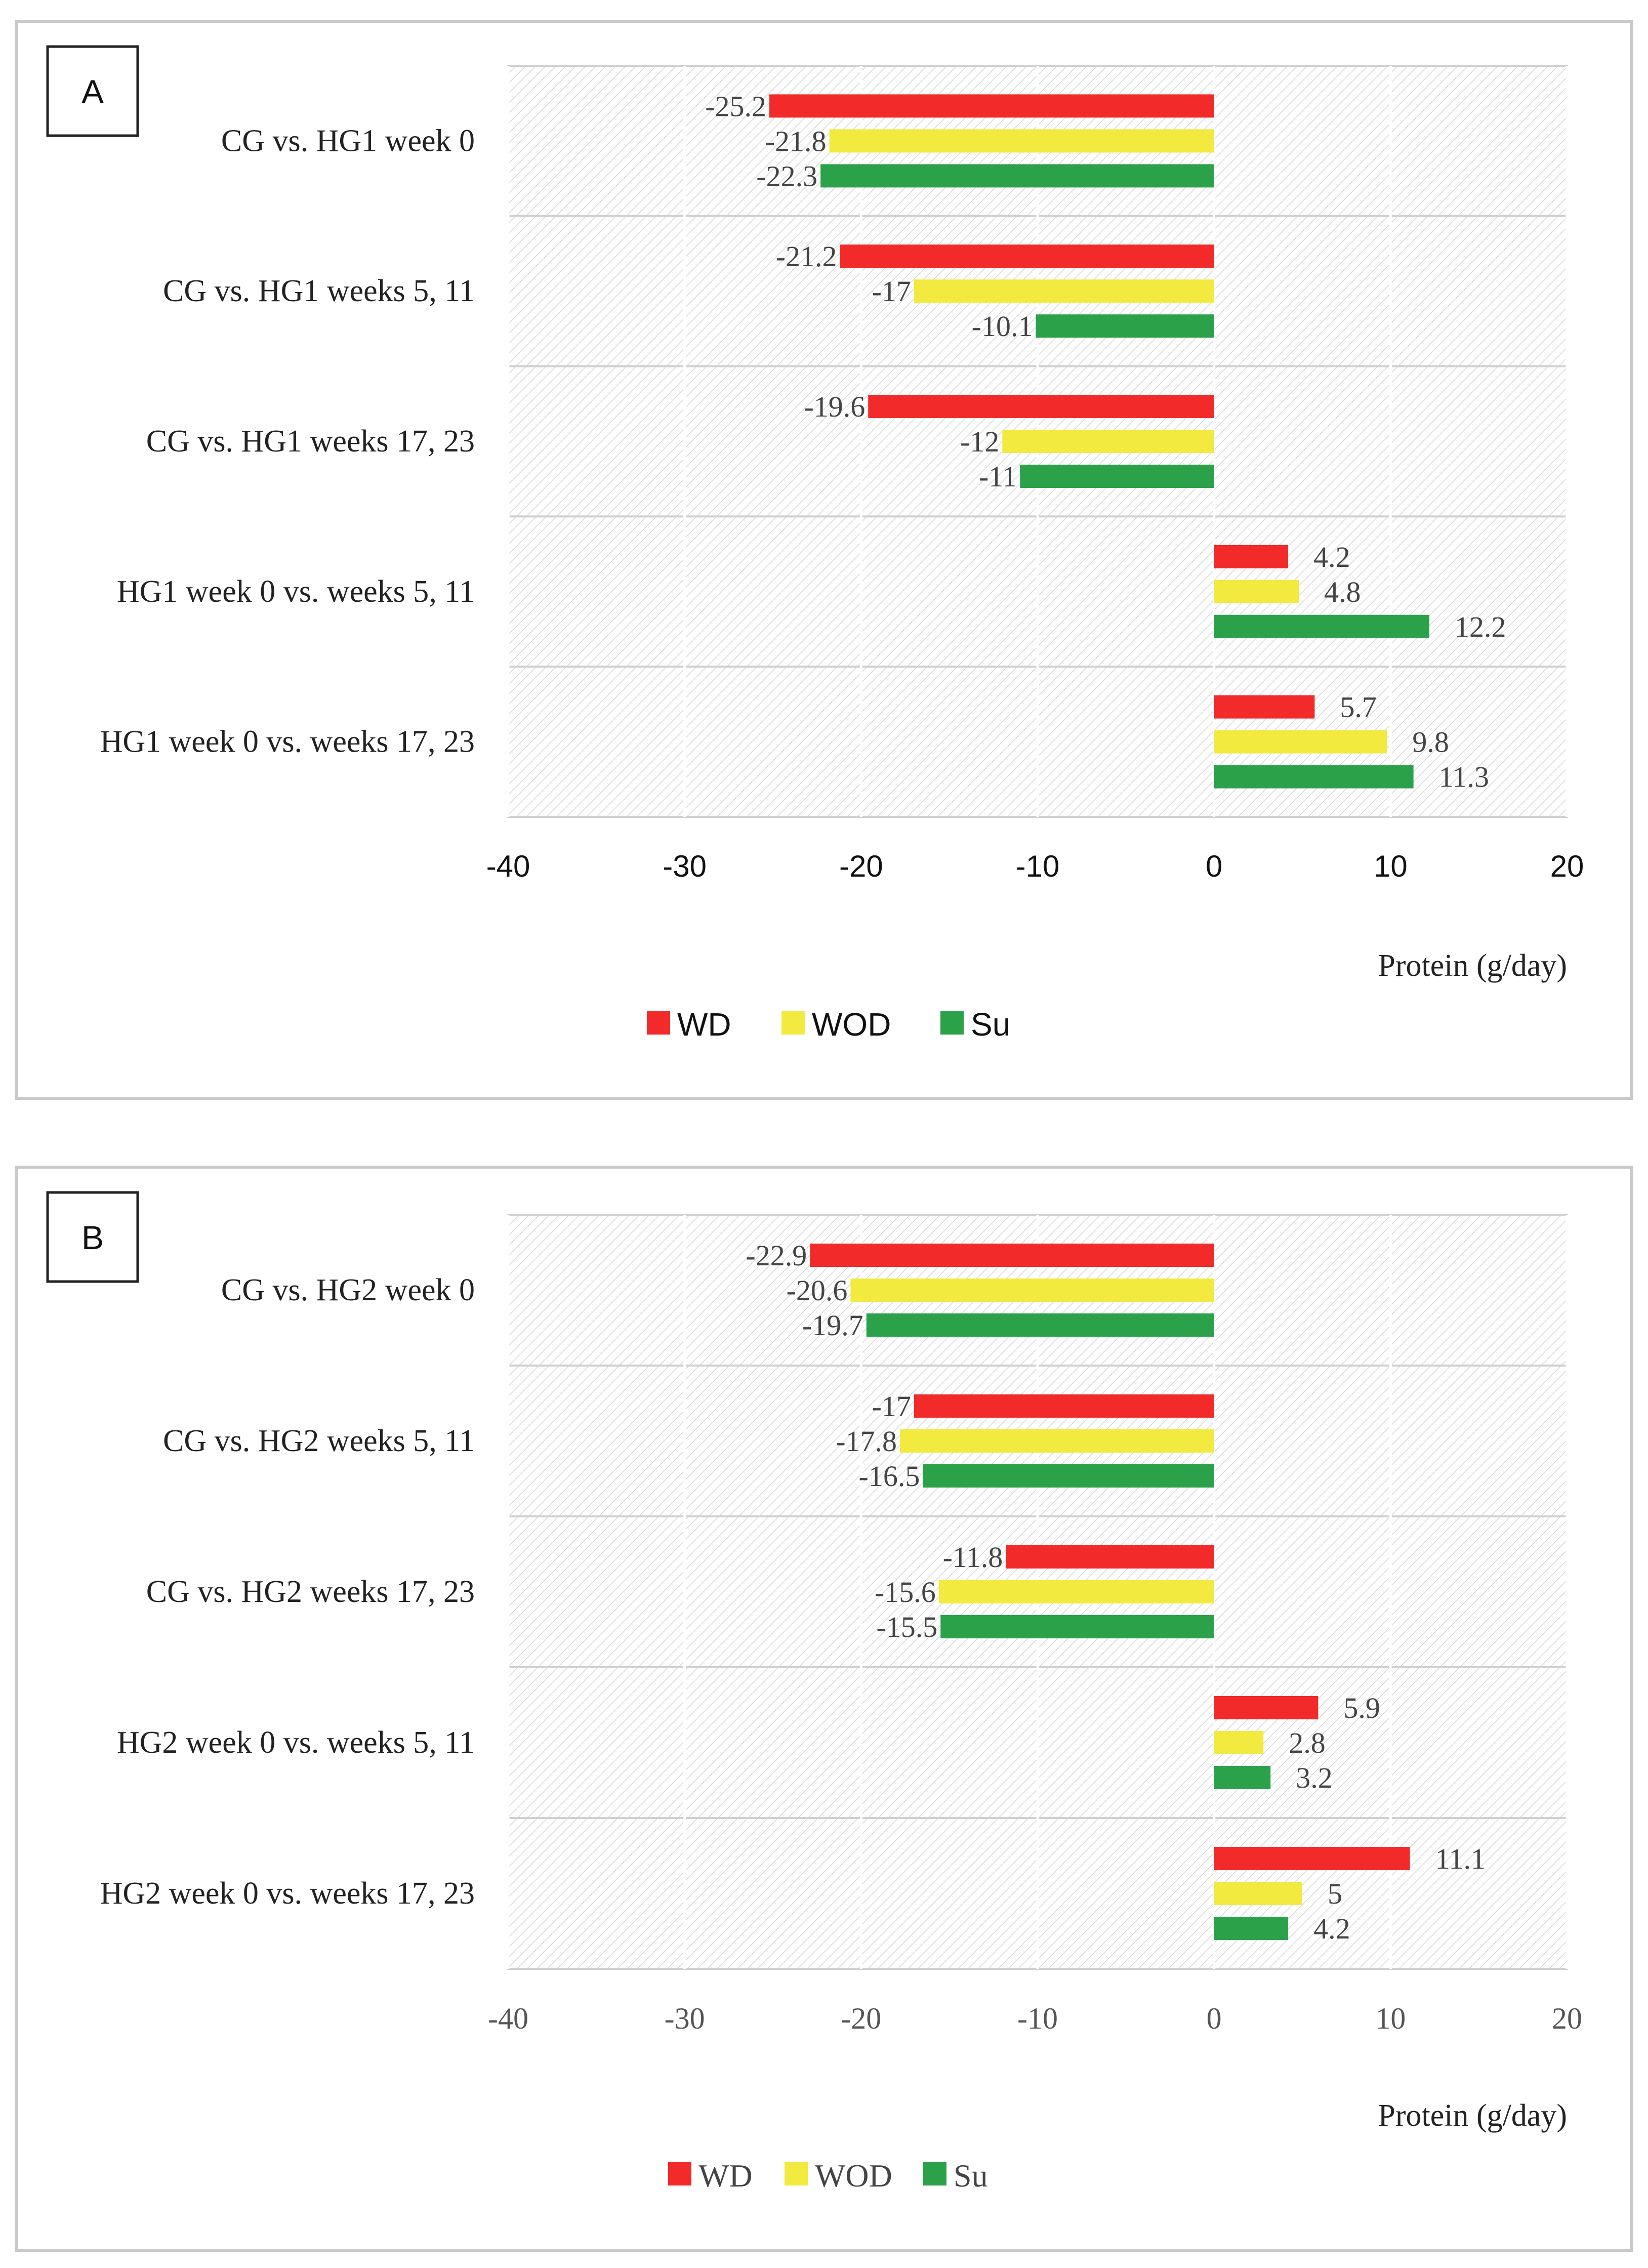 This screenshot has height=2268, width=1648. Describe the element at coordinates (866, 1441) in the screenshot. I see `data-label: -17.8` at that location.